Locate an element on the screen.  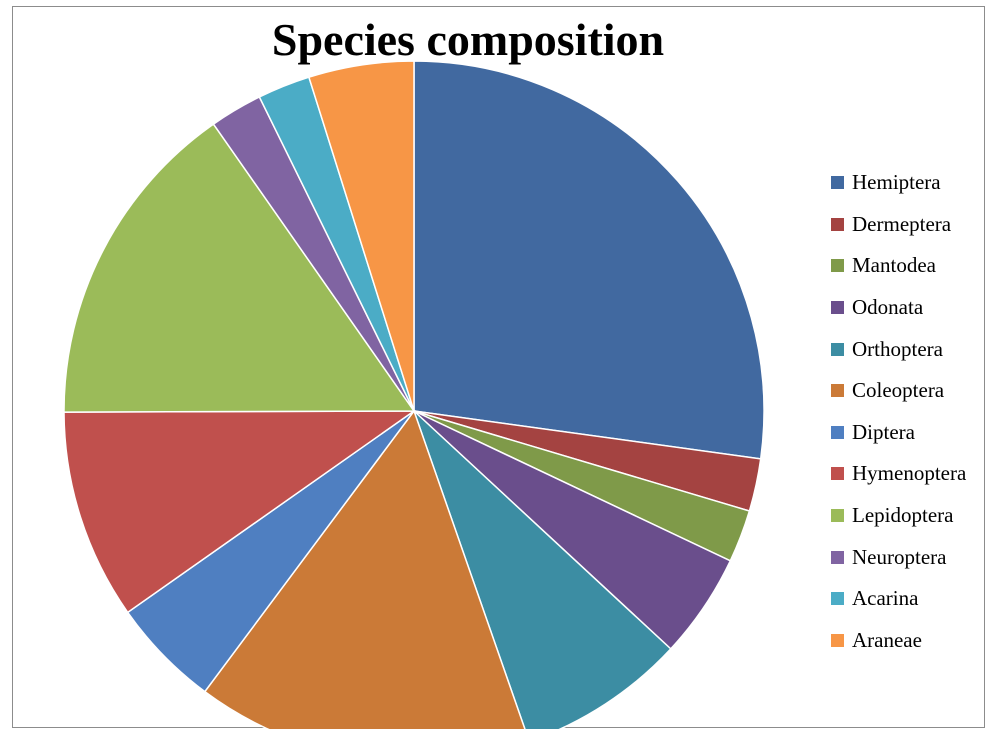
legend-label: Coleoptera is located at coordinates (898, 390).